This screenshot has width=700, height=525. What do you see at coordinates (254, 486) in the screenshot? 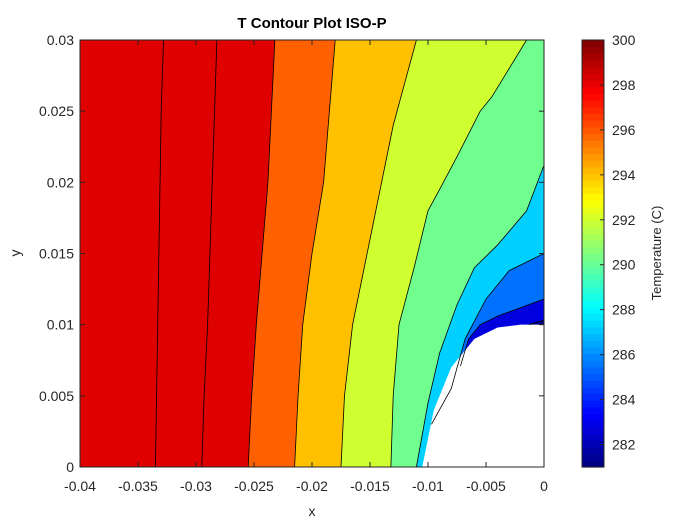
I see `x-tick-label: -0.025` at bounding box center [254, 486].